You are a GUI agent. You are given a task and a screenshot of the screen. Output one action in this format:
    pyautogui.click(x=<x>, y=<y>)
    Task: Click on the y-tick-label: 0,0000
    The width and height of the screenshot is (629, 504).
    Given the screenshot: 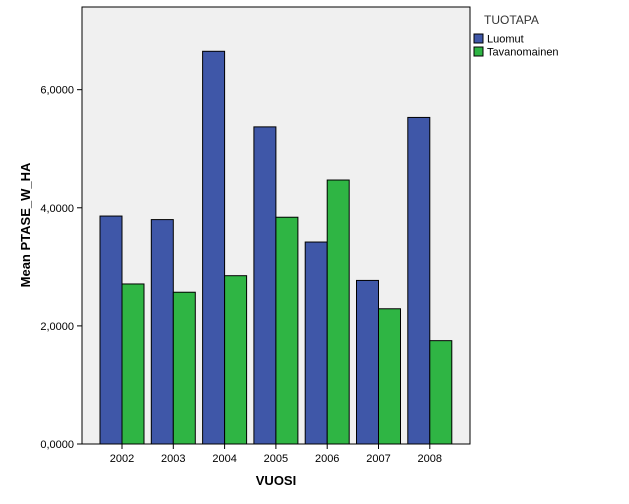 What is the action you would take?
    pyautogui.click(x=57, y=445)
    